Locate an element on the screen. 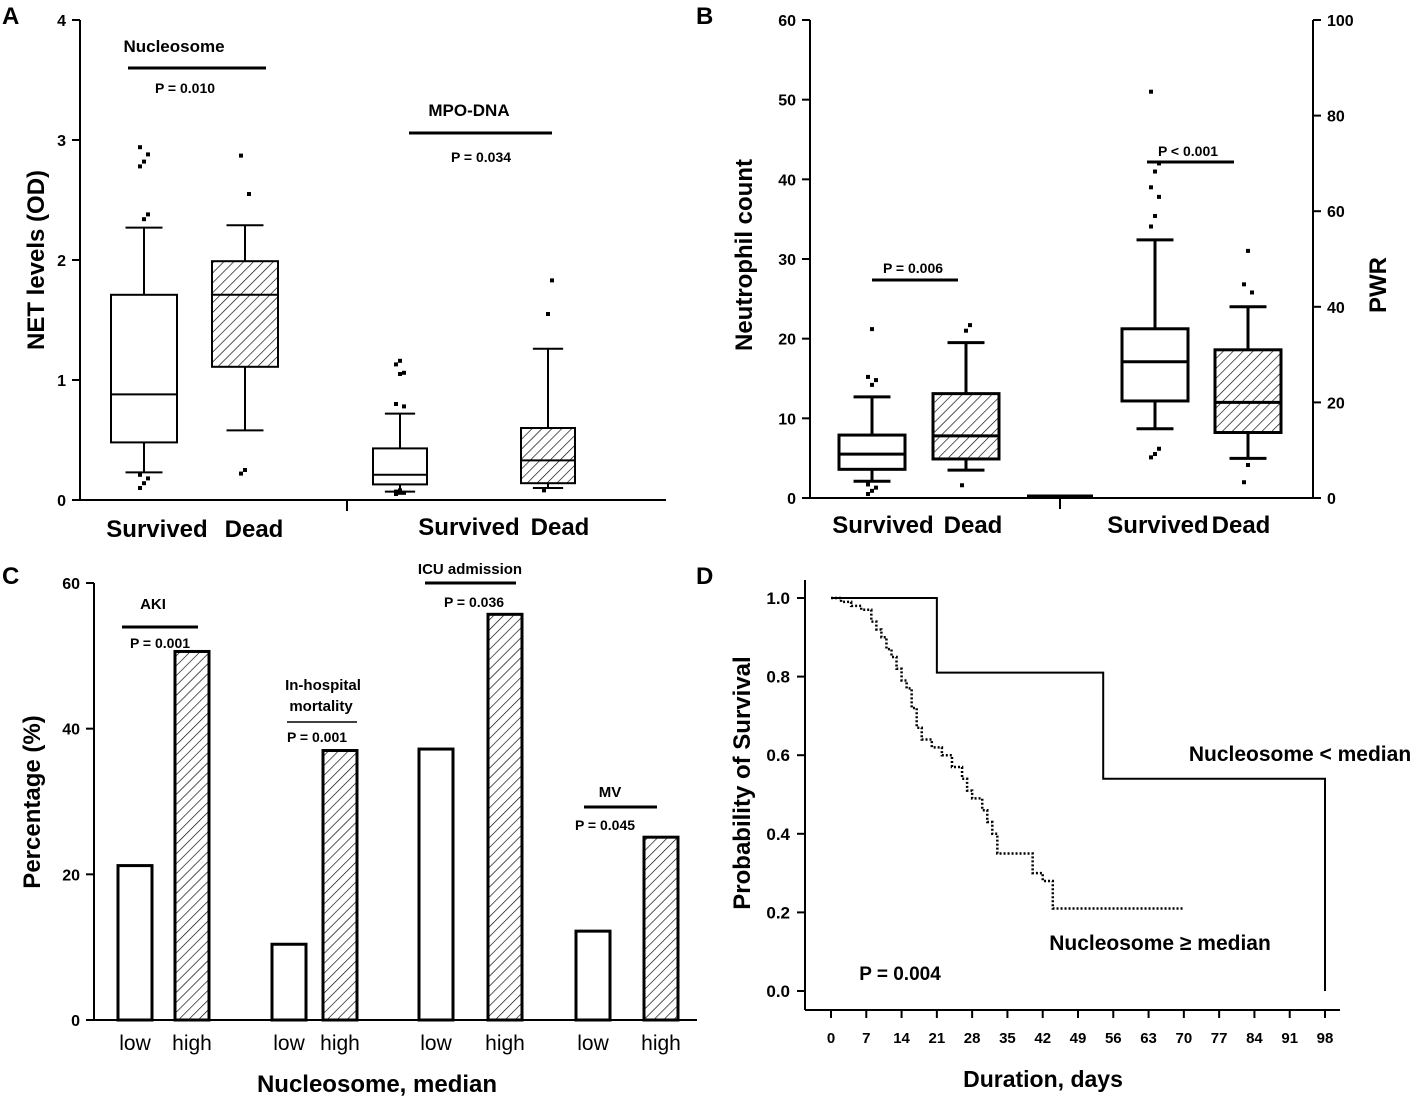 This screenshot has height=1097, width=1417. panel-b-x-label-4: Dead is located at coordinates (1241, 525).